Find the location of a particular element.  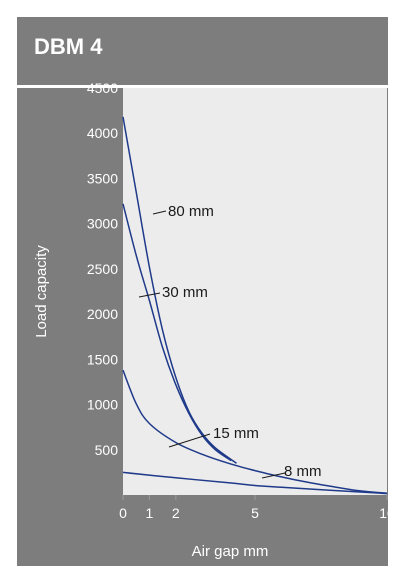

x-tick-label-2: 2 is located at coordinates (176, 513).